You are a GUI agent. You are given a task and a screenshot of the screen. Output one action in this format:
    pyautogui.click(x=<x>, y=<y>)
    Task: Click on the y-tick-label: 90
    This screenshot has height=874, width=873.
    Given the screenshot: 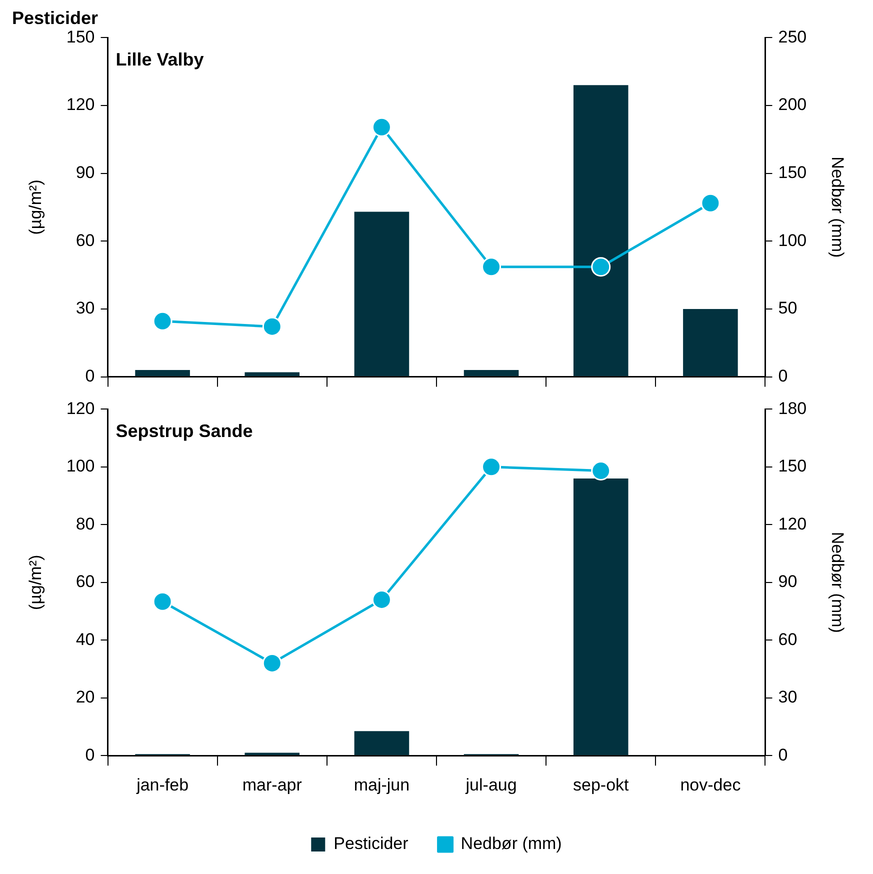 What is the action you would take?
    pyautogui.click(x=85, y=172)
    